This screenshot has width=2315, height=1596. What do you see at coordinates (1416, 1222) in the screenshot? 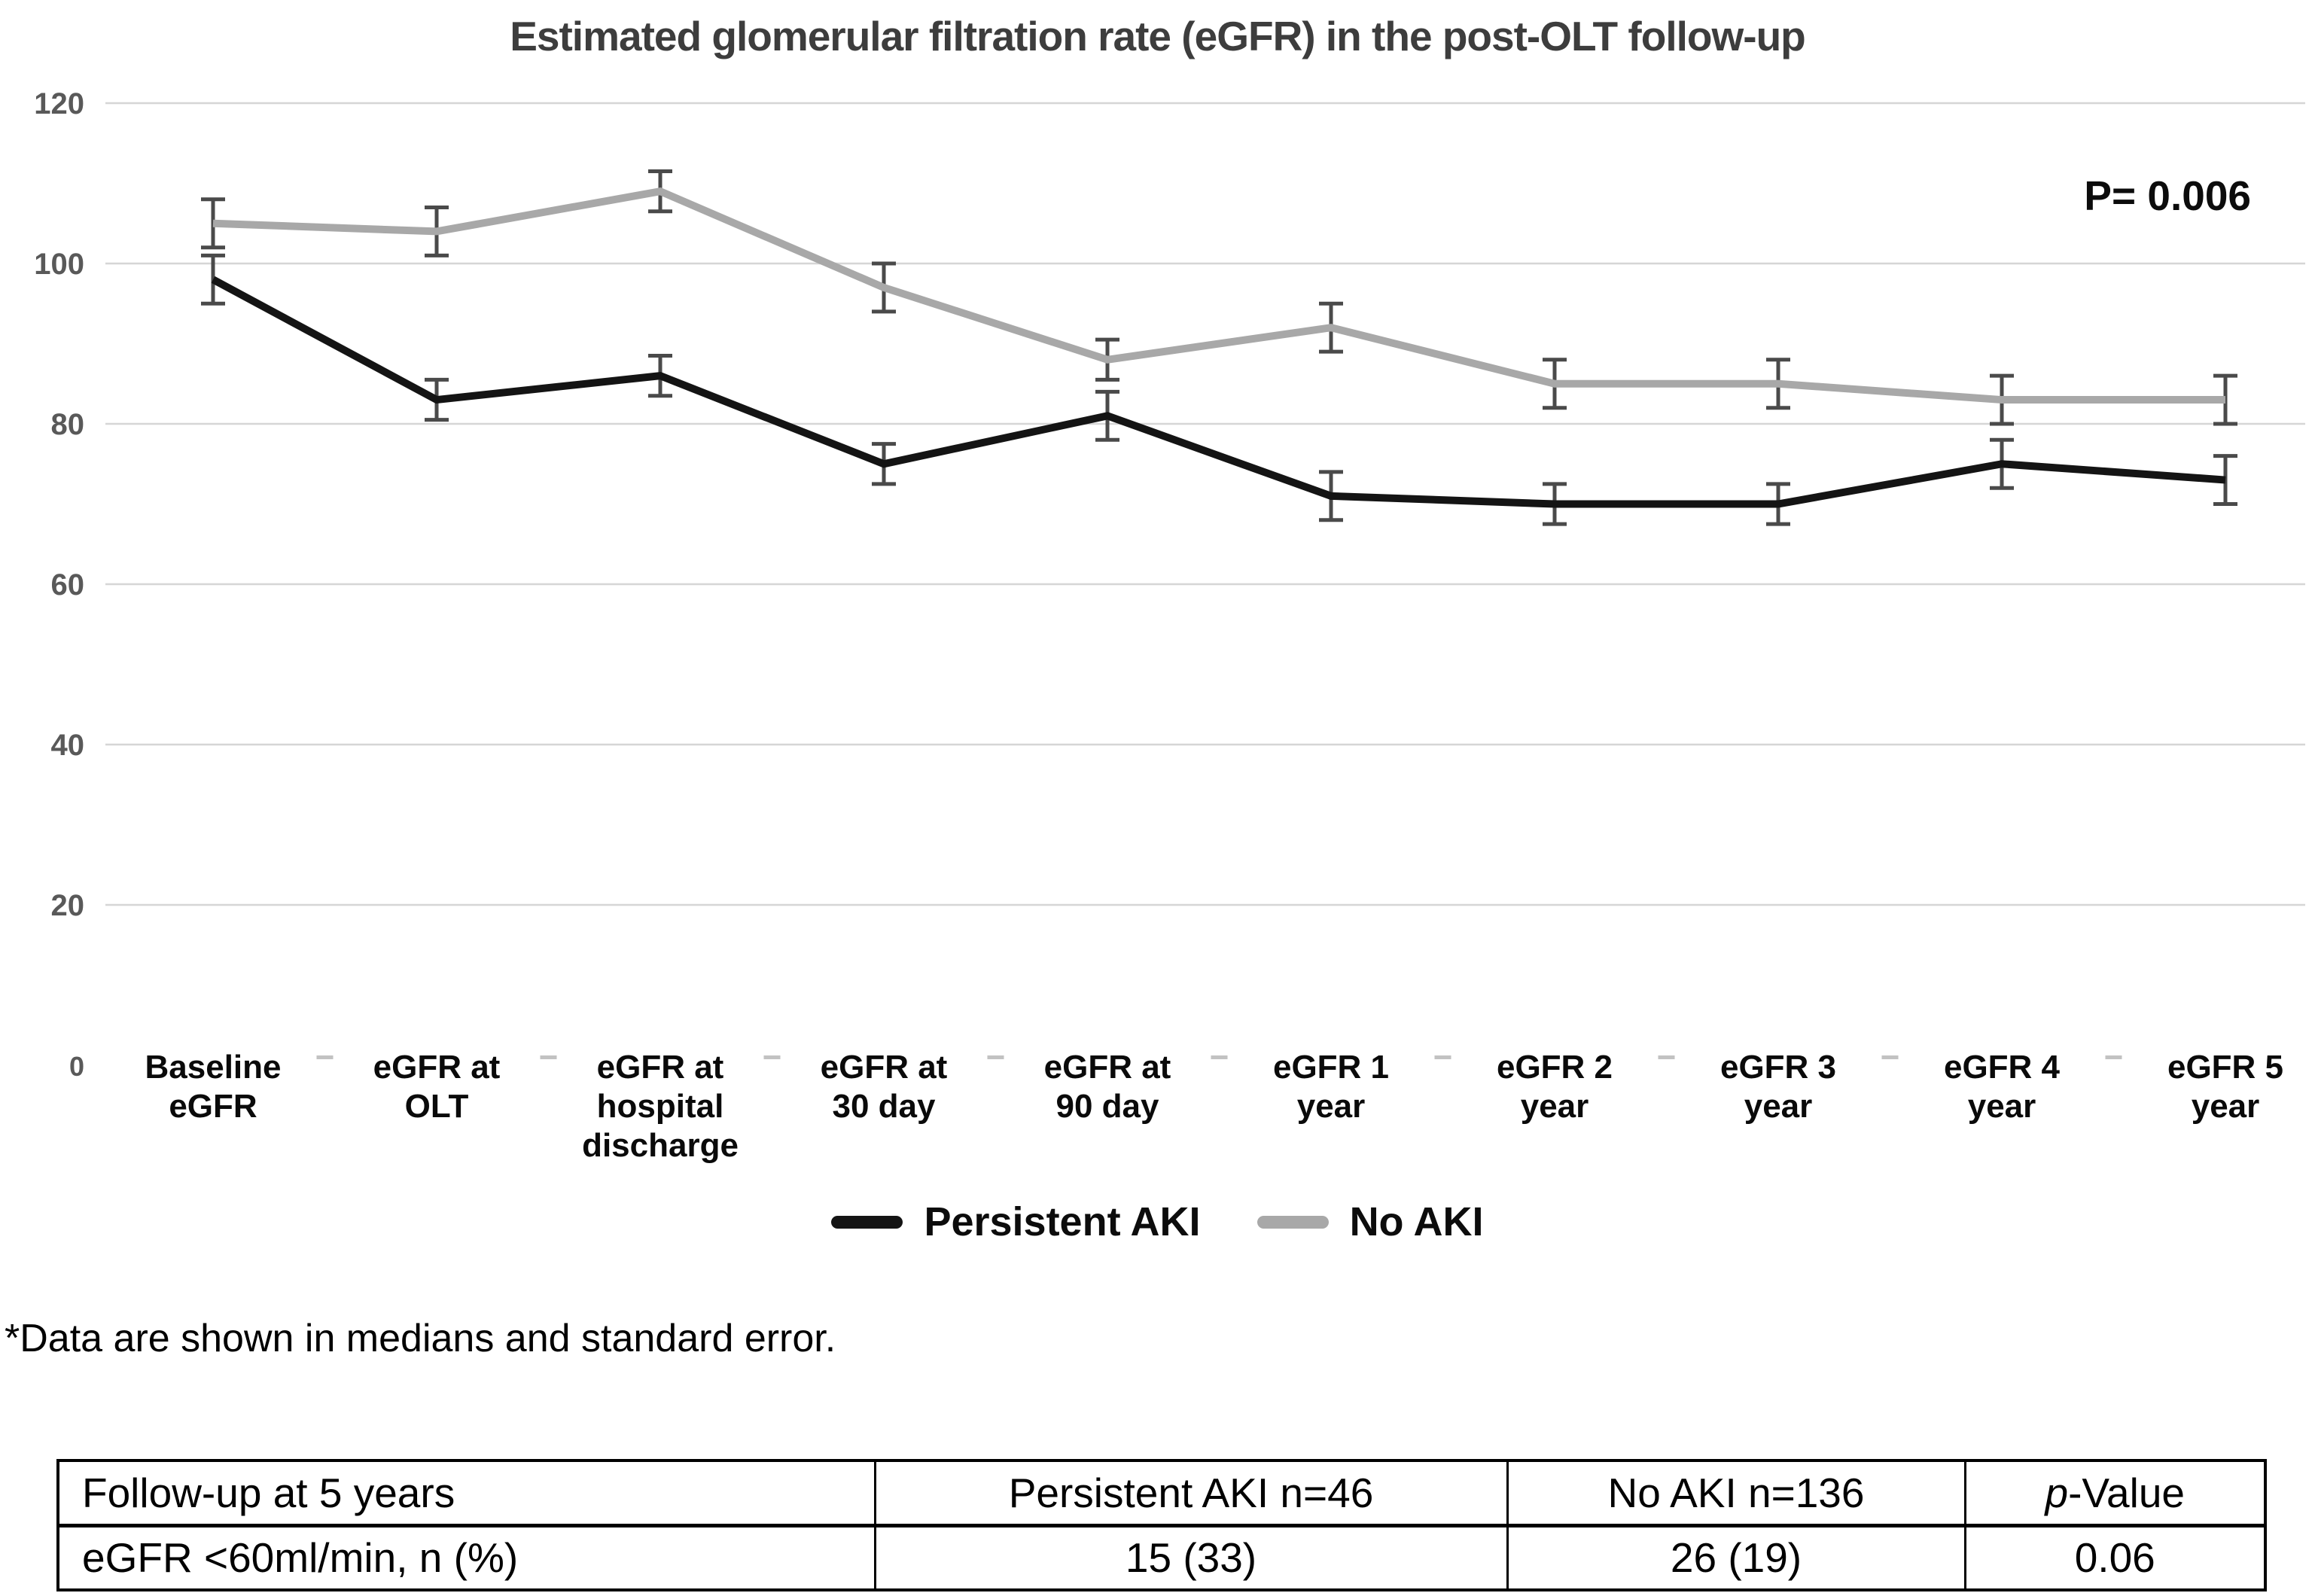
I see `legend-label-no-aki: No AKI` at bounding box center [1416, 1222].